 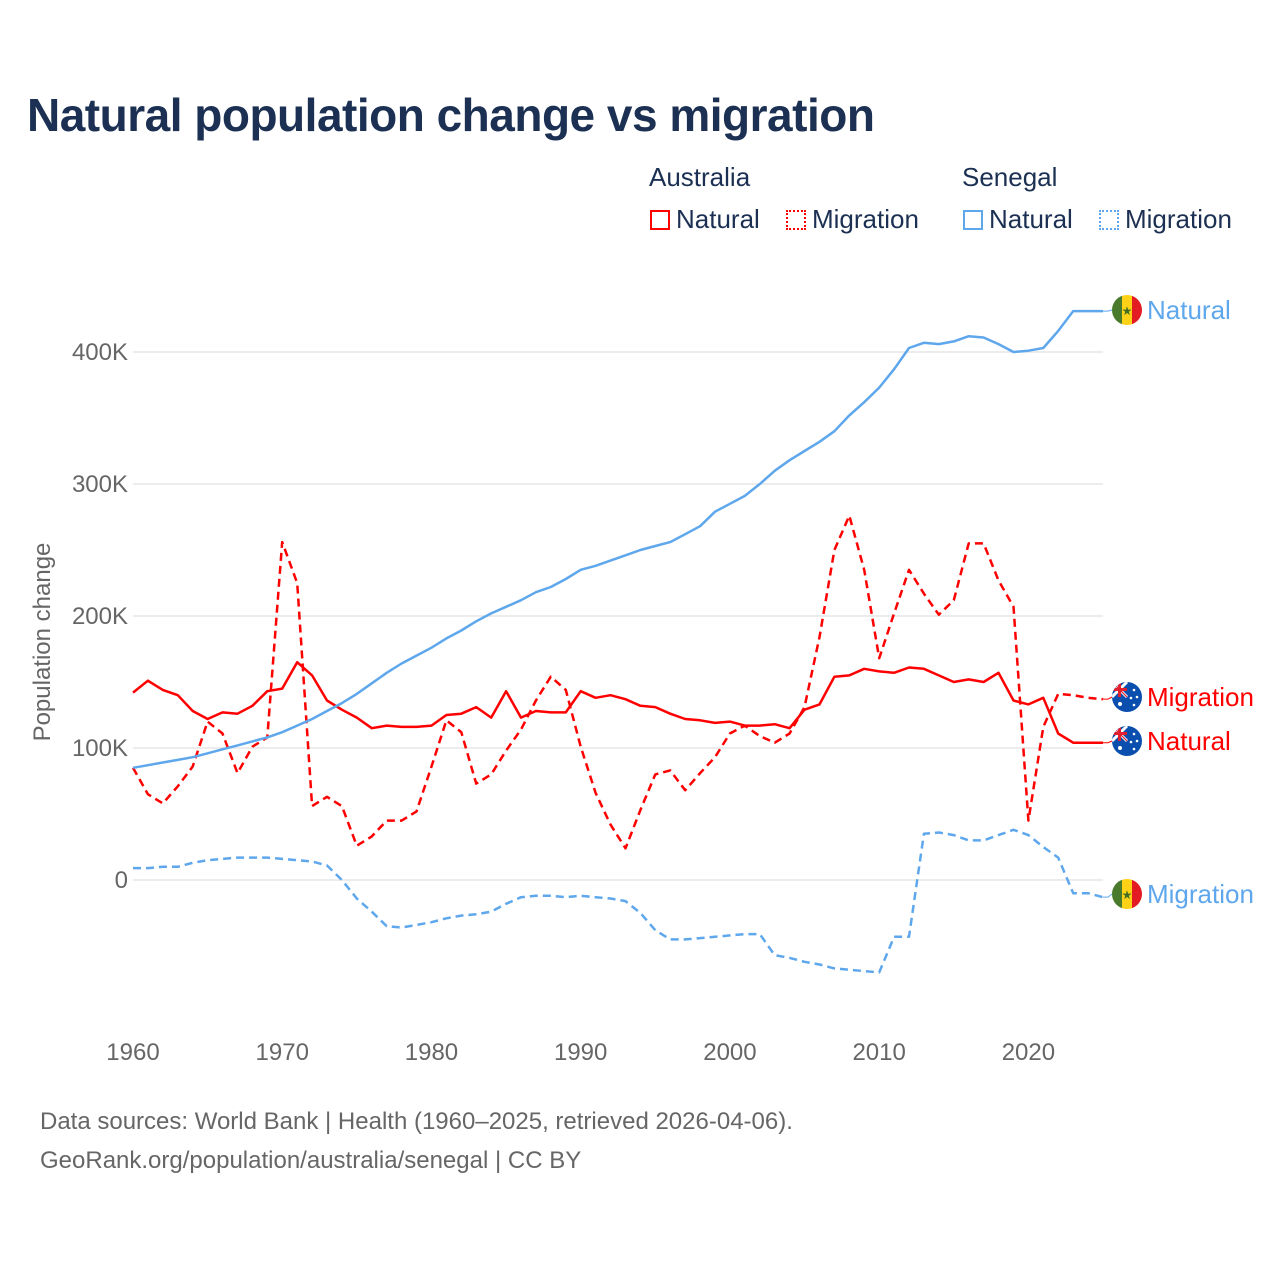 I want to click on x-tick-label: 2020, so click(x=1028, y=1052).